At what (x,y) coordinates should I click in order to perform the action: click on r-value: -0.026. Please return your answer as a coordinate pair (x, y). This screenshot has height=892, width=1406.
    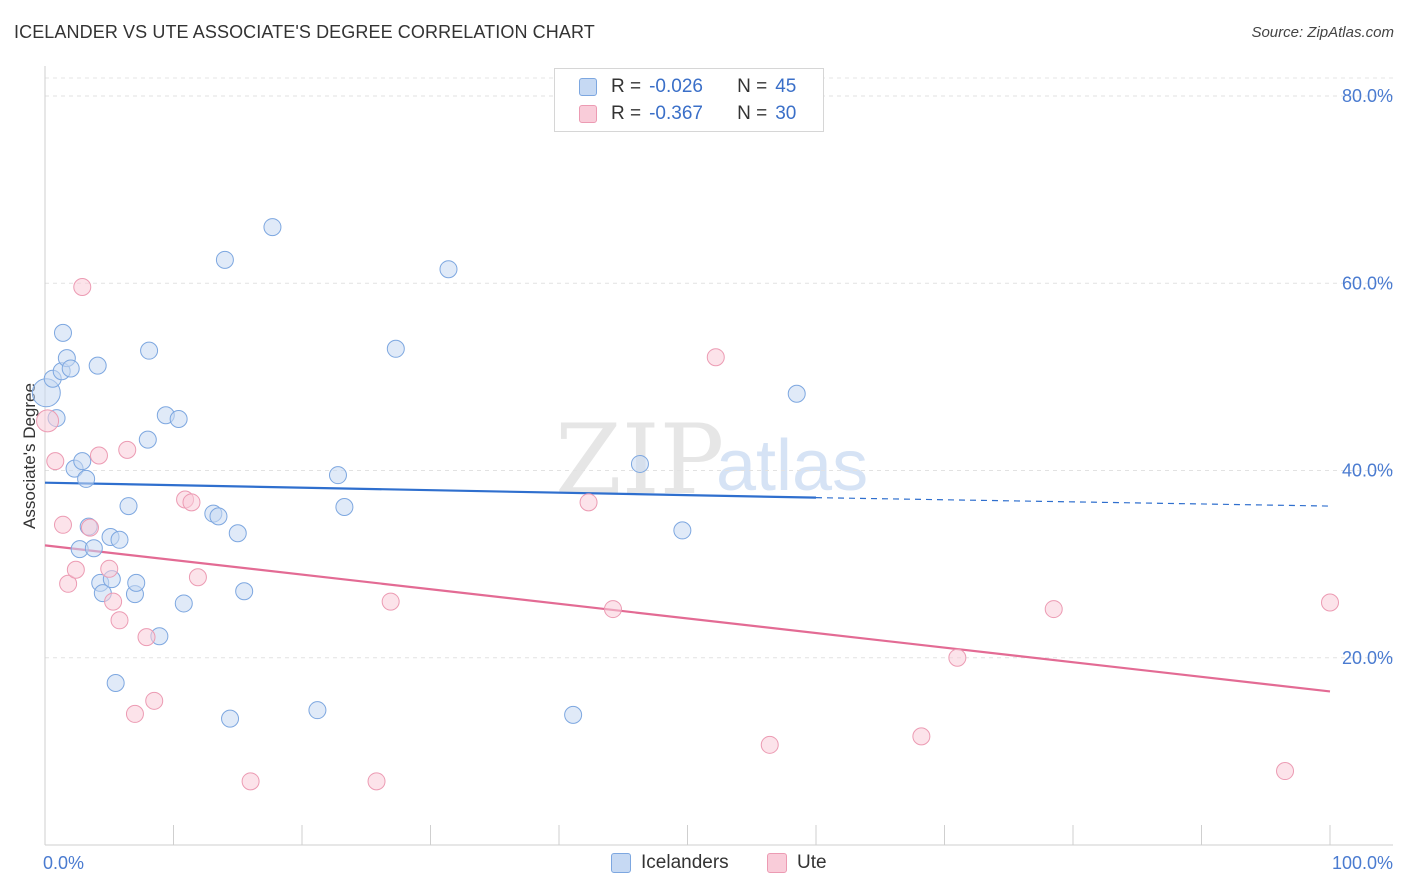
    Looking at the image, I should click on (676, 86).